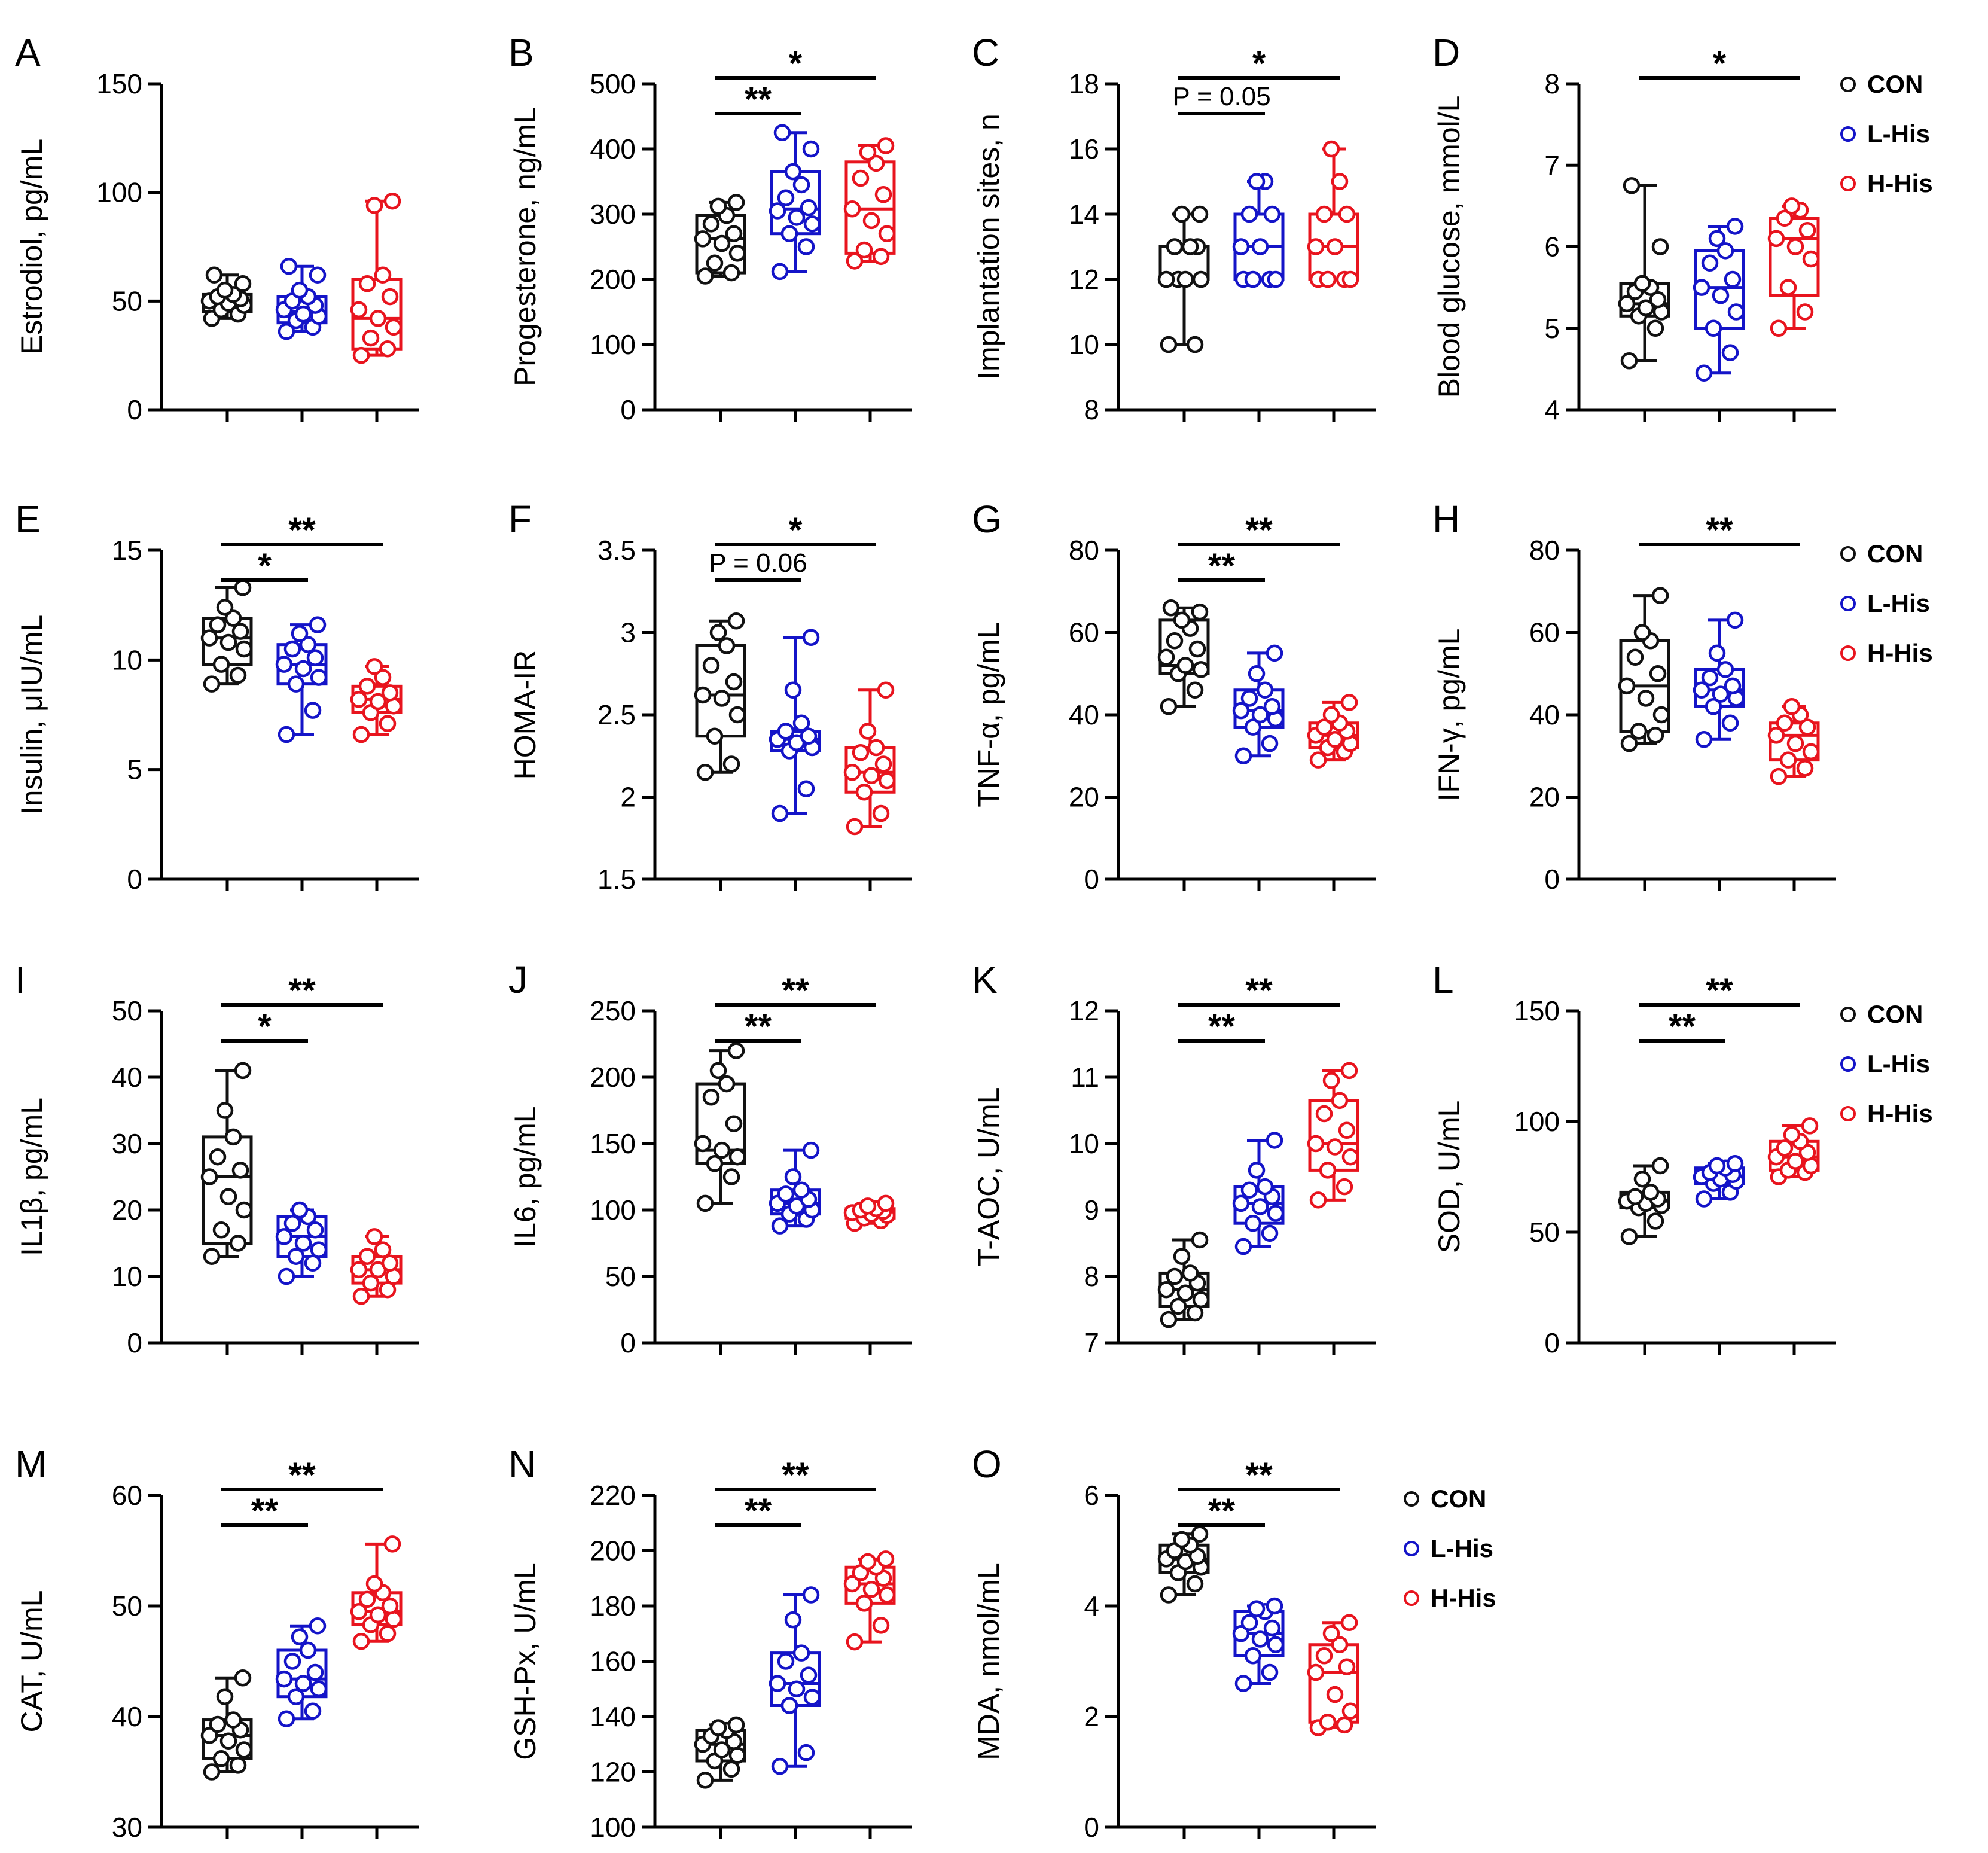 Image resolution: width=1988 pixels, height=1853 pixels. Describe the element at coordinates (710, 1643) in the screenshot. I see `panel-N: N 100 120 140 160 180 200 220 GSH-Px, U/mL ** **` at that location.